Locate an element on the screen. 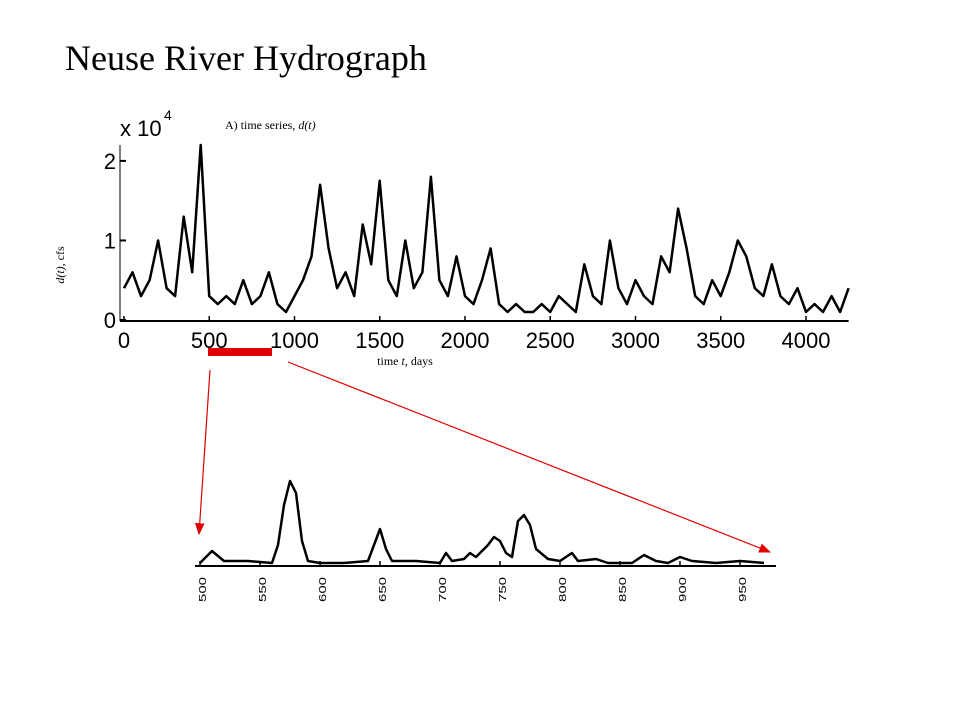 The image size is (960, 720). y-axis-label: d(t), cfs is located at coordinates (60, 265).